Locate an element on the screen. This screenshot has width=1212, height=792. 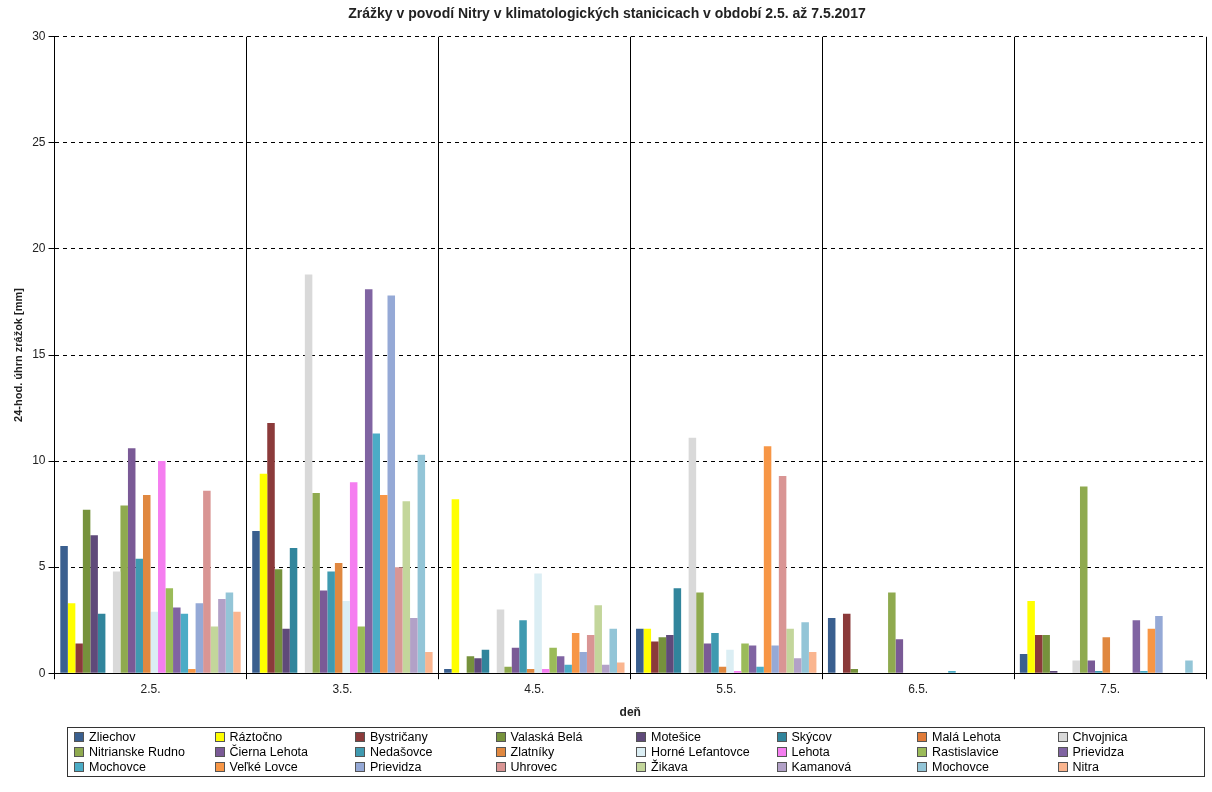
legend-label: Bystričany is located at coordinates (399, 737).